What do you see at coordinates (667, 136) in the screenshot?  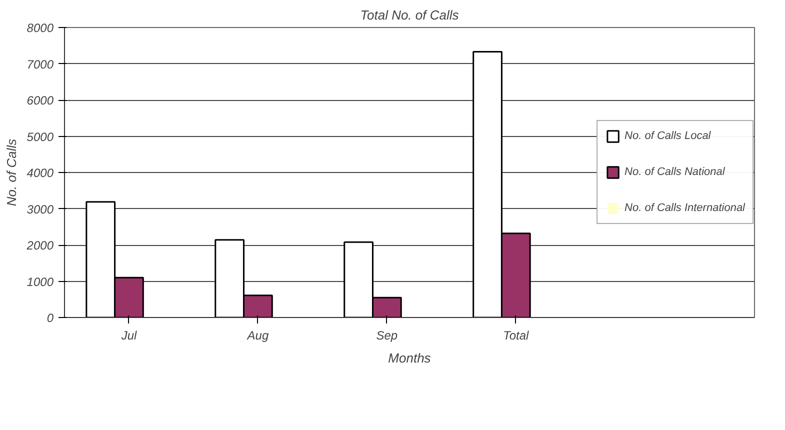 I see `legend-label: No. of Calls Local` at bounding box center [667, 136].